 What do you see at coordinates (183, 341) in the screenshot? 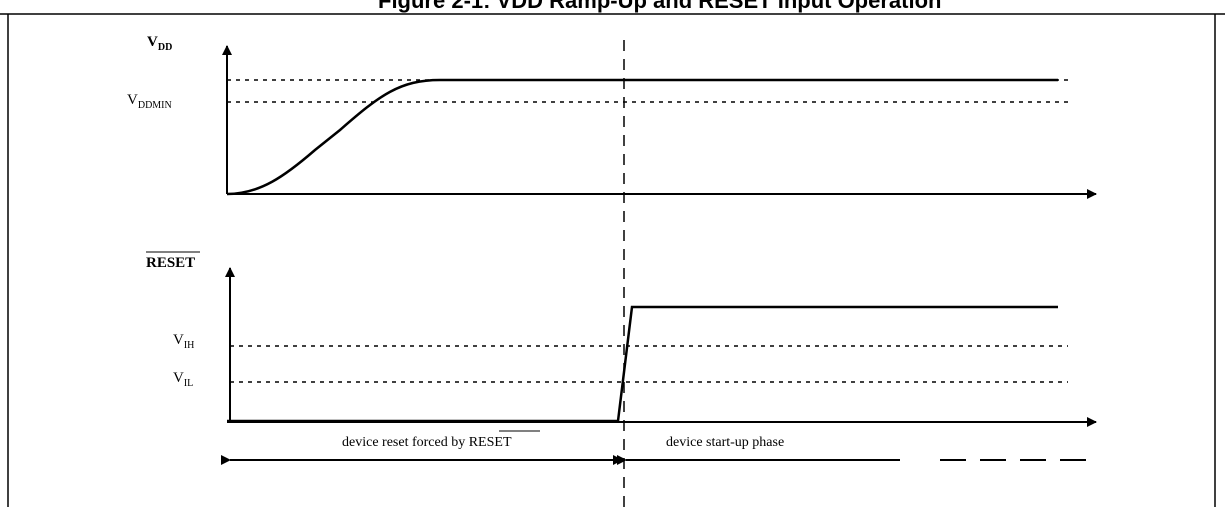
I see `vih-label: VIH` at bounding box center [183, 341].